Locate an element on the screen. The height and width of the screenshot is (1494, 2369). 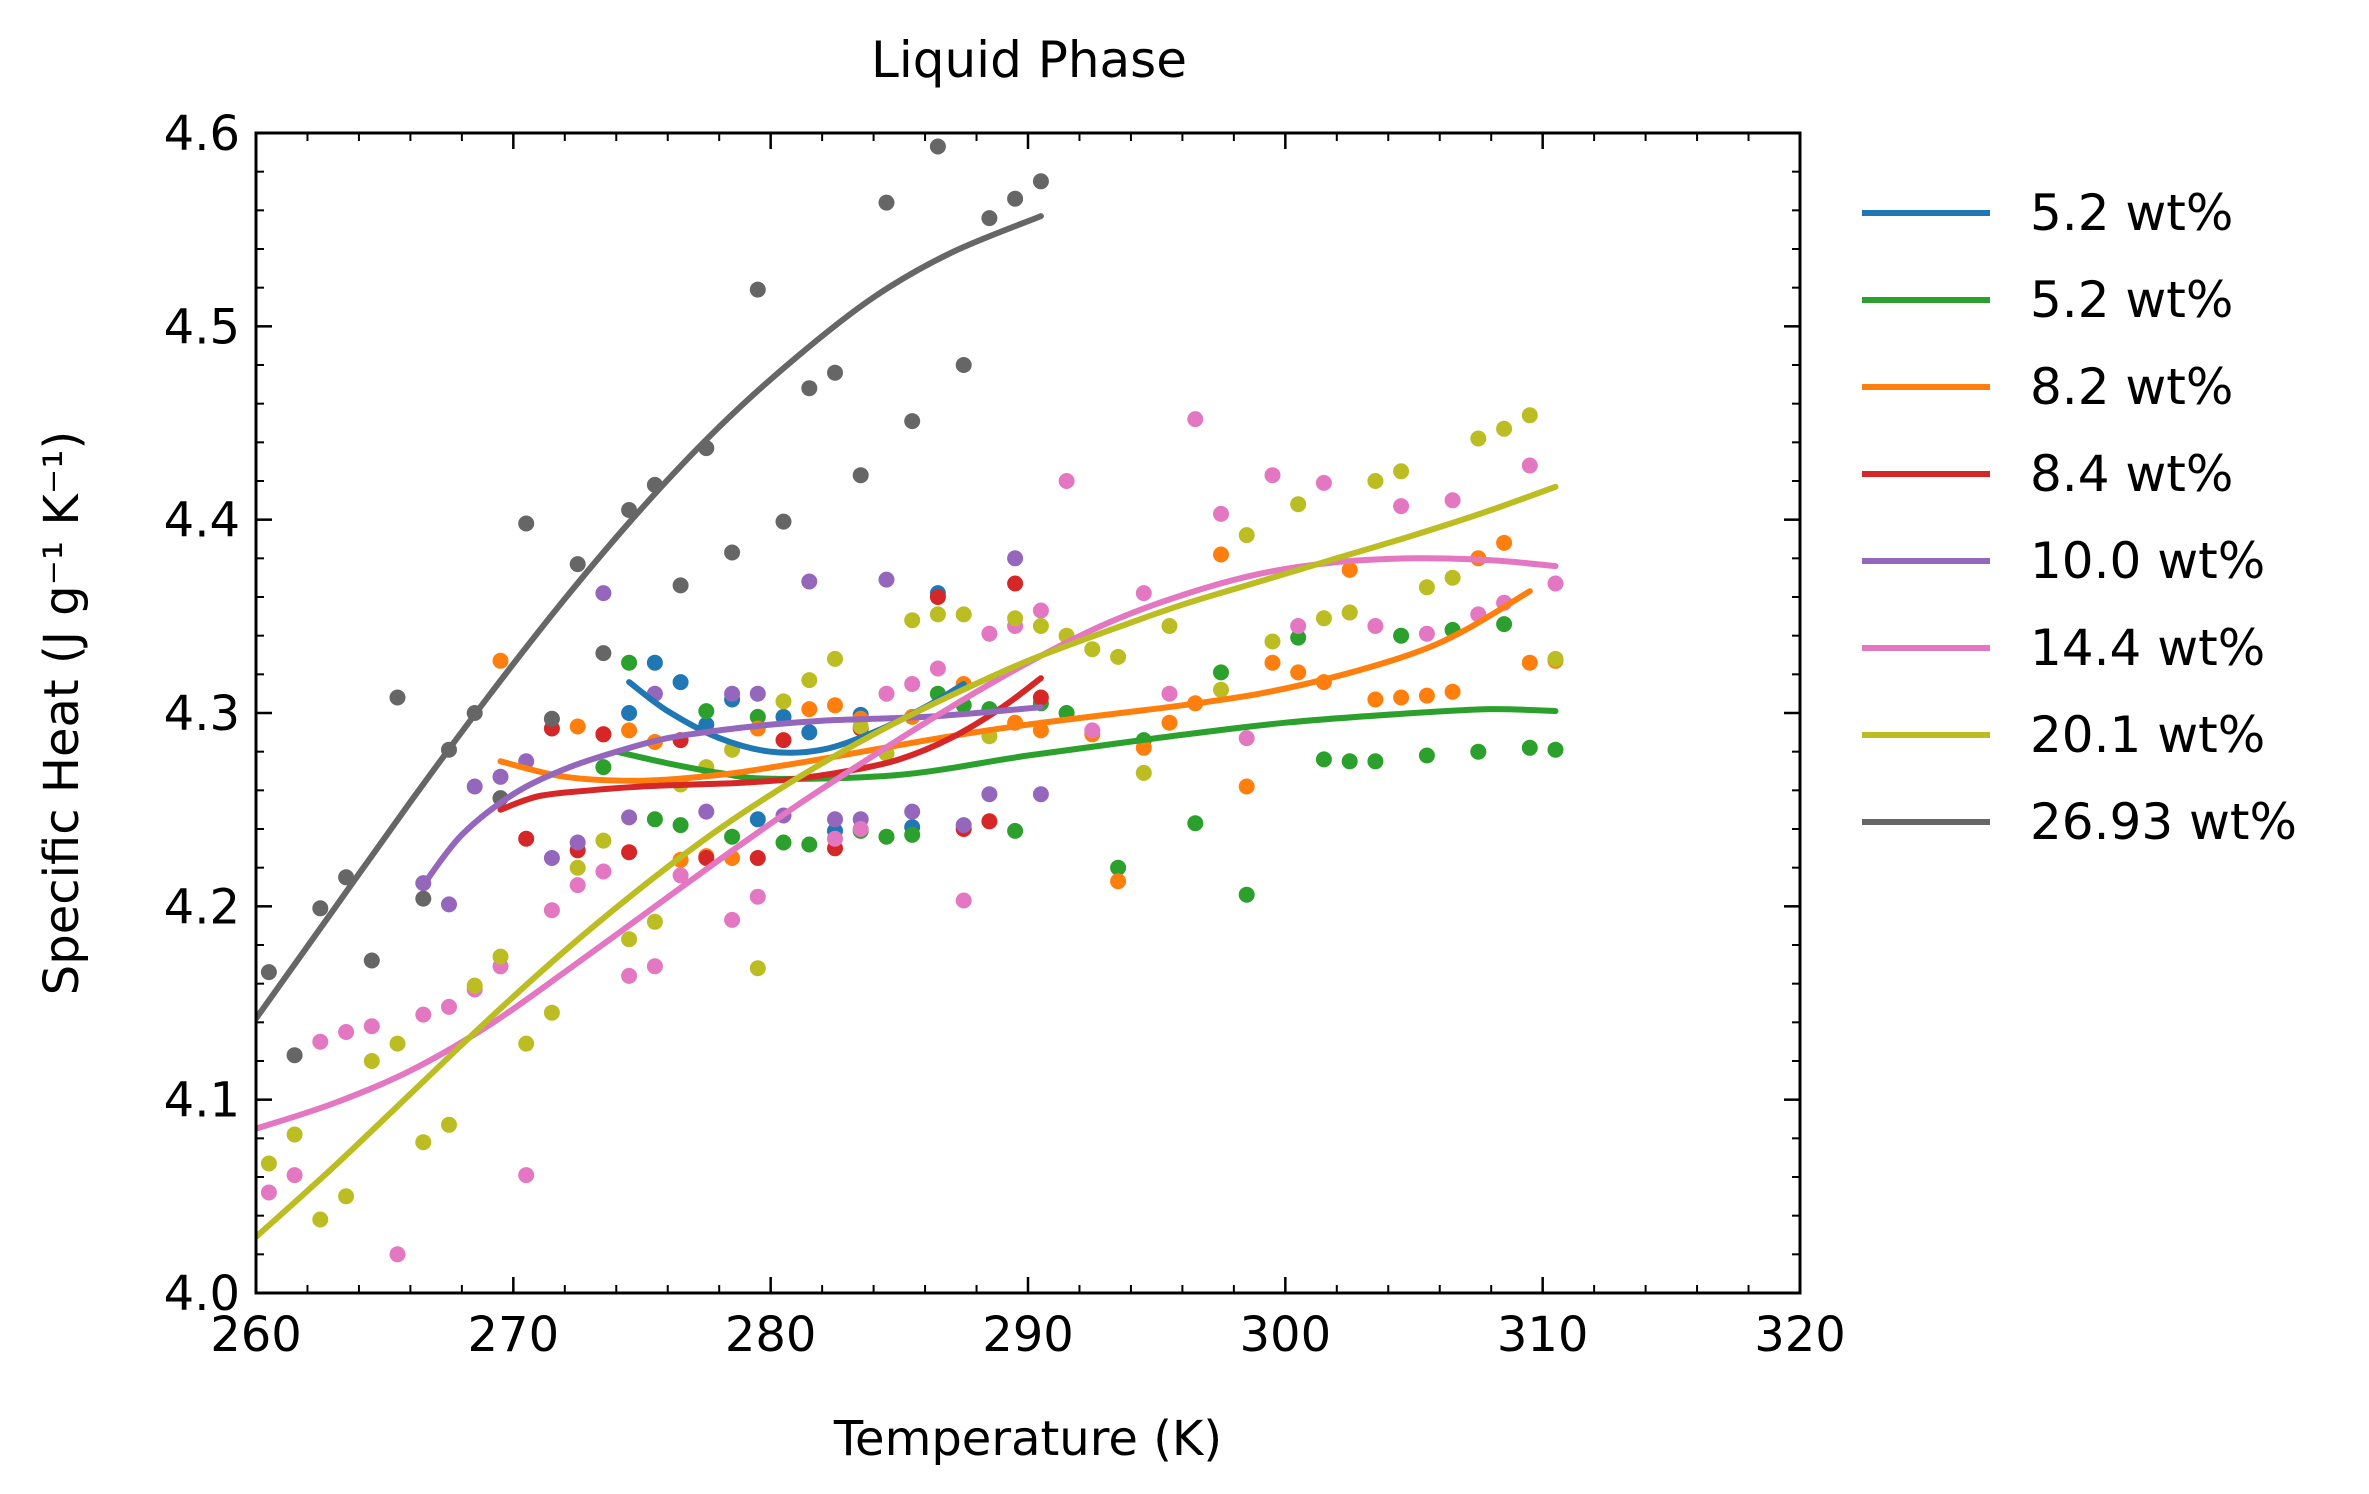
x-tick-label: 270 is located at coordinates (514, 1335).